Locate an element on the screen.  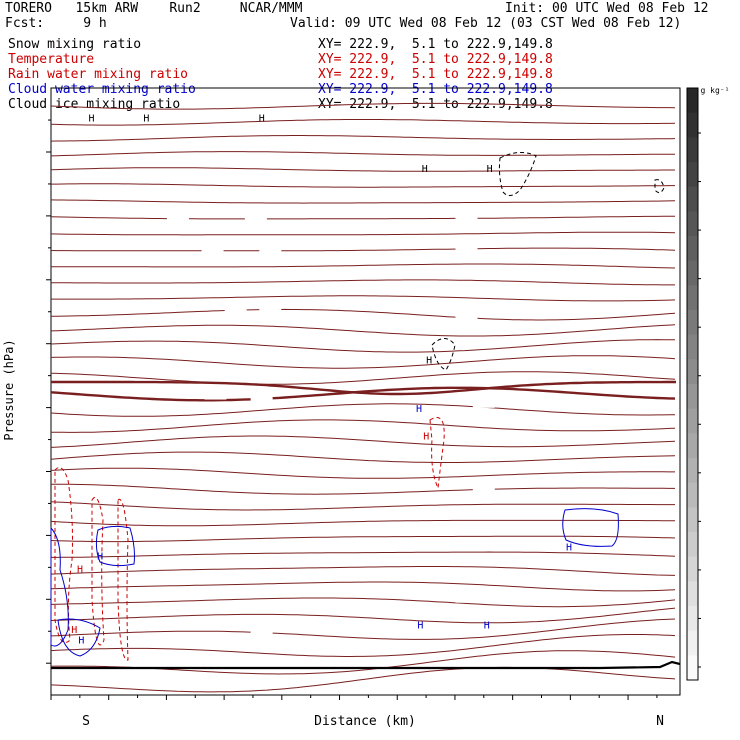
field-name-cloud-water: Cloud water mixing ratio is located at coordinates (102, 89).